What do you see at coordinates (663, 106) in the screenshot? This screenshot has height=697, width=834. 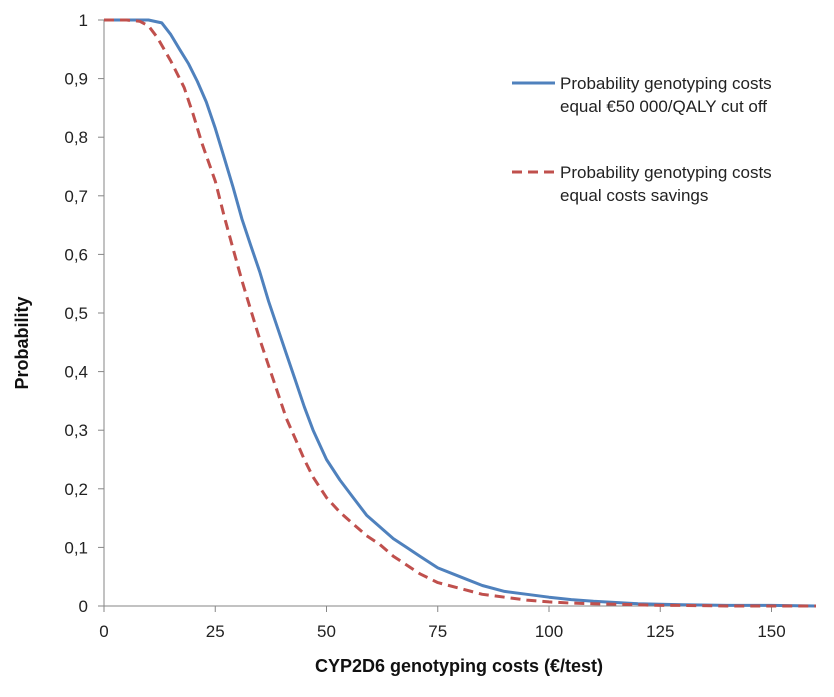 I see `legend-label-1: equal €50 000/QALY cut off` at bounding box center [663, 106].